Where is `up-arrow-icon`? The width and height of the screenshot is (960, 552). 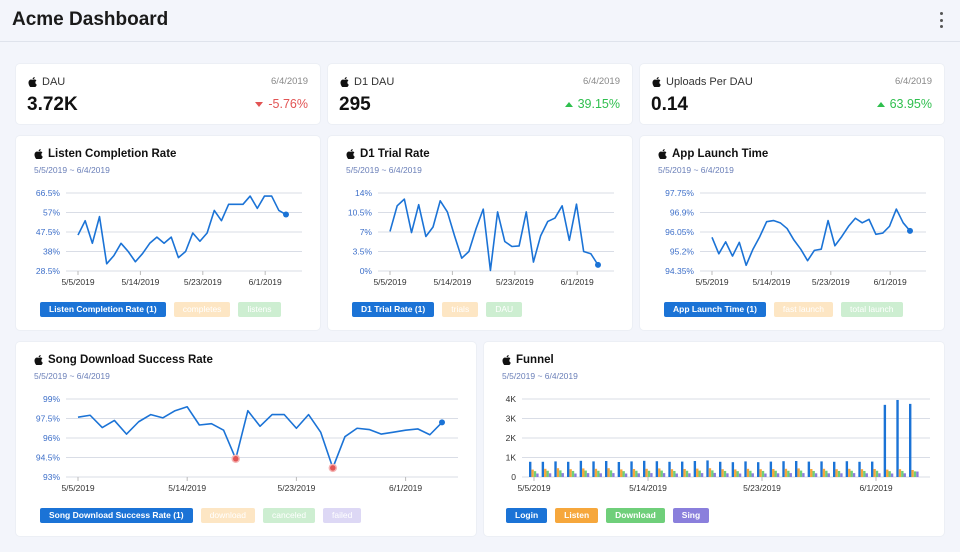
up-arrow-icon is located at coordinates (880, 104).